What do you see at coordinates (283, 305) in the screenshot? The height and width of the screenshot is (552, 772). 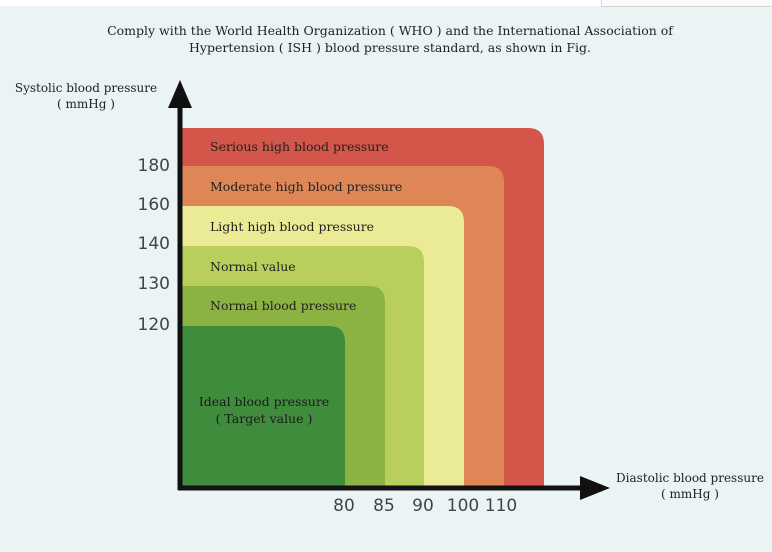 I see `band-label-normal-bp: Normal blood pressure` at bounding box center [283, 305].